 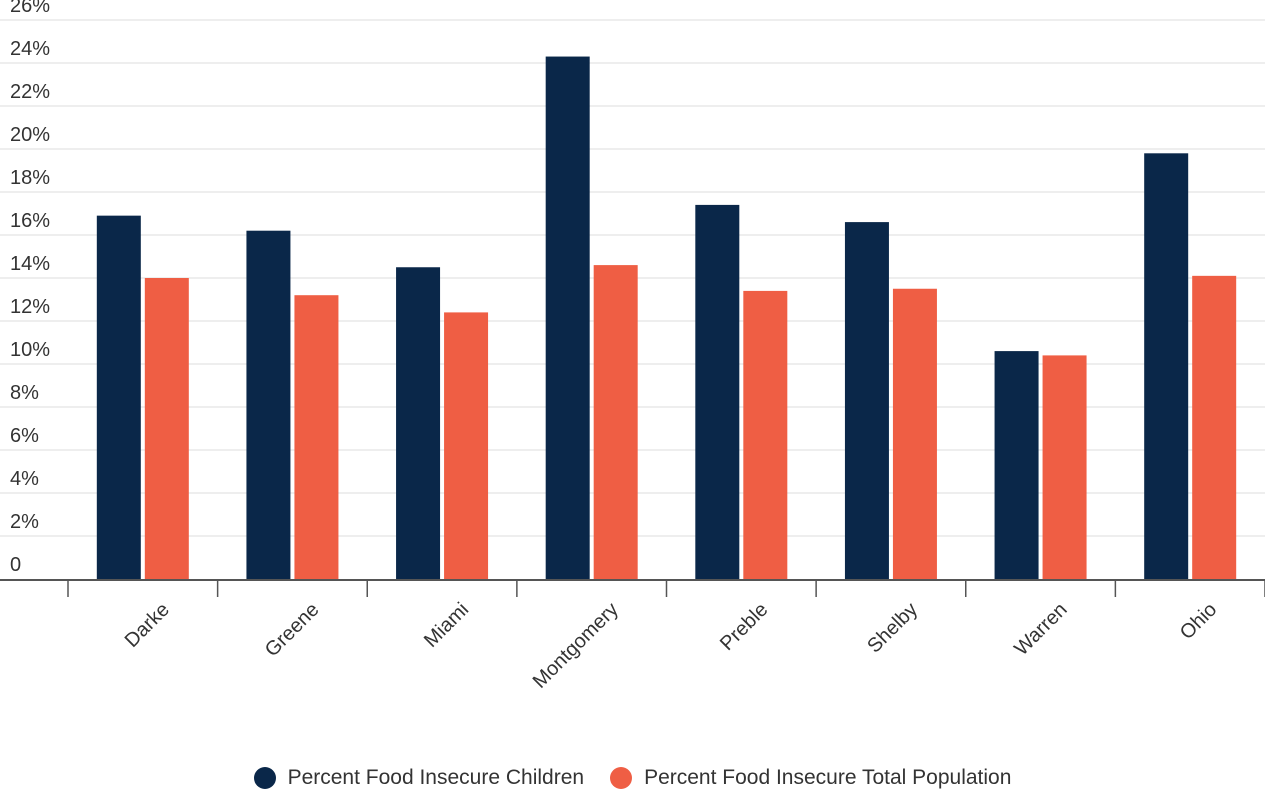 I want to click on y-tick-label: 20%, so click(x=30, y=135).